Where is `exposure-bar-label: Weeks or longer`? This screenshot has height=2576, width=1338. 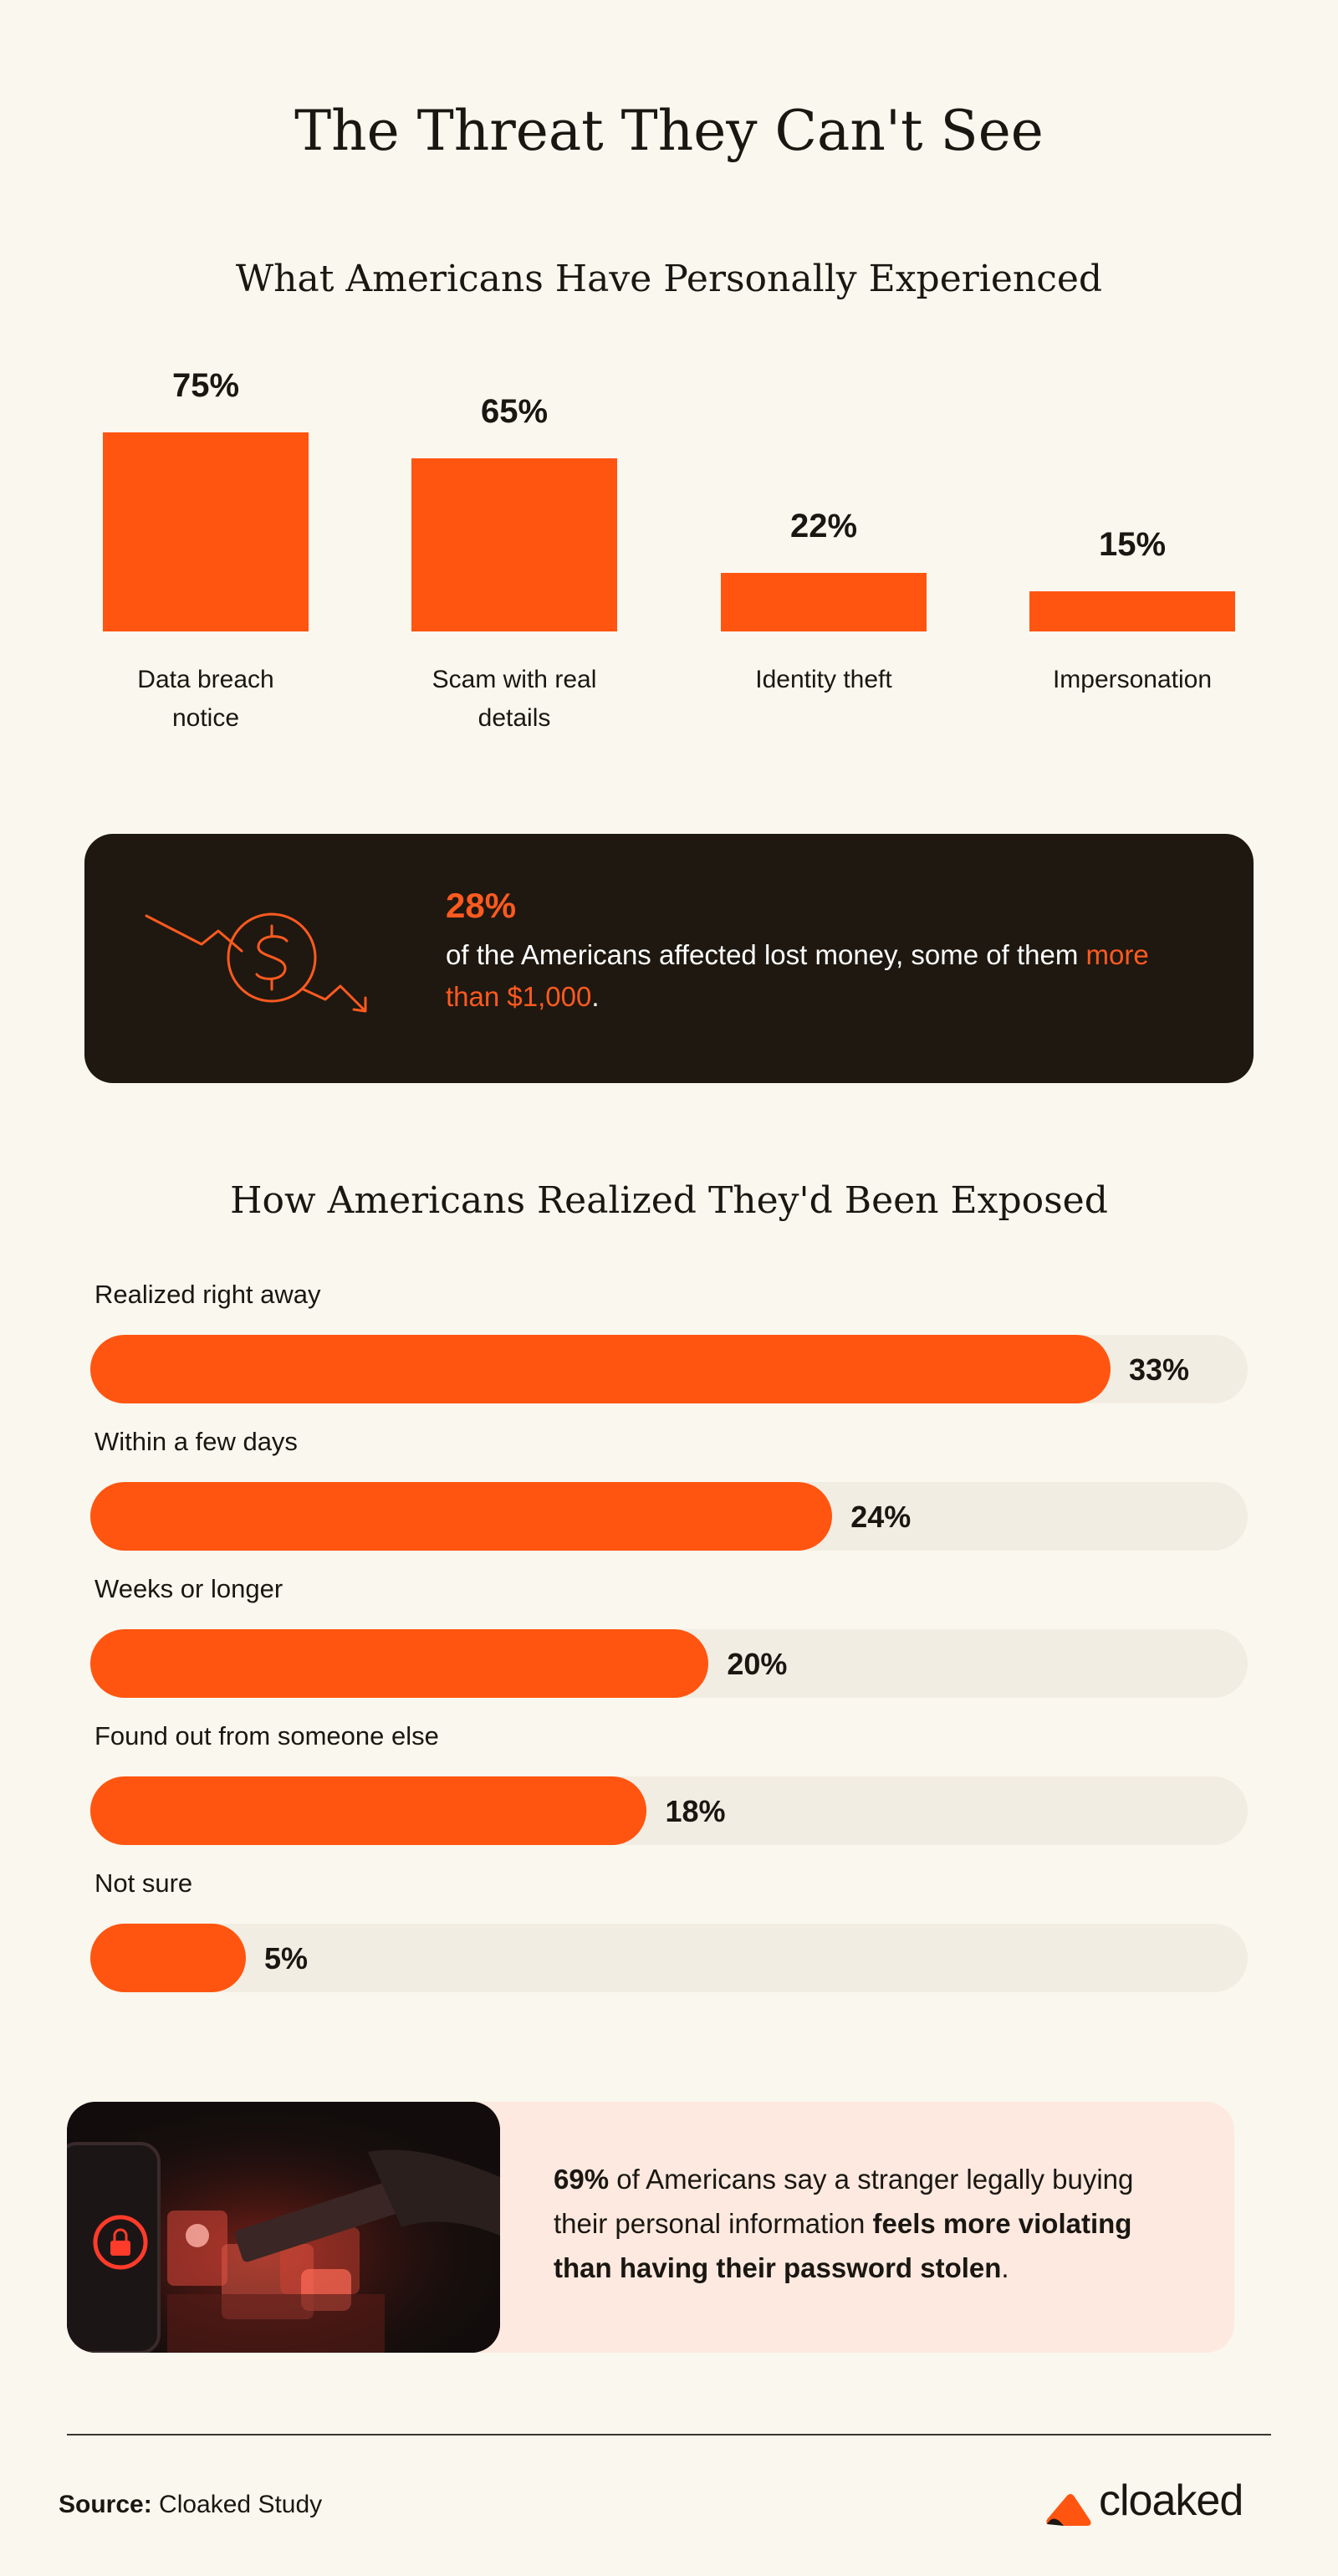
exposure-bar-label: Weeks or longer is located at coordinates (188, 1588).